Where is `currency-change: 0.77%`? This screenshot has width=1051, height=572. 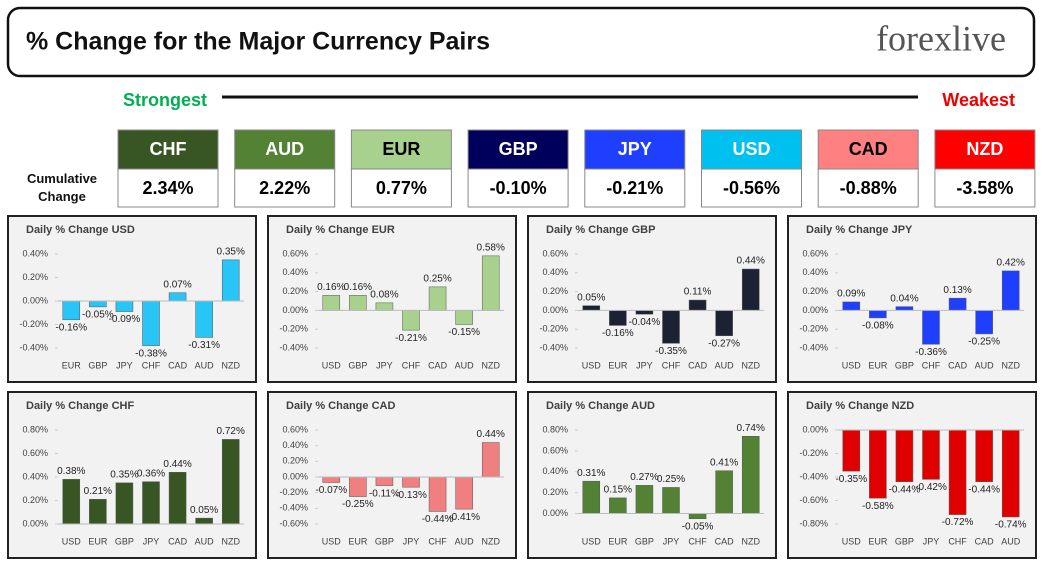 currency-change: 0.77% is located at coordinates (401, 188).